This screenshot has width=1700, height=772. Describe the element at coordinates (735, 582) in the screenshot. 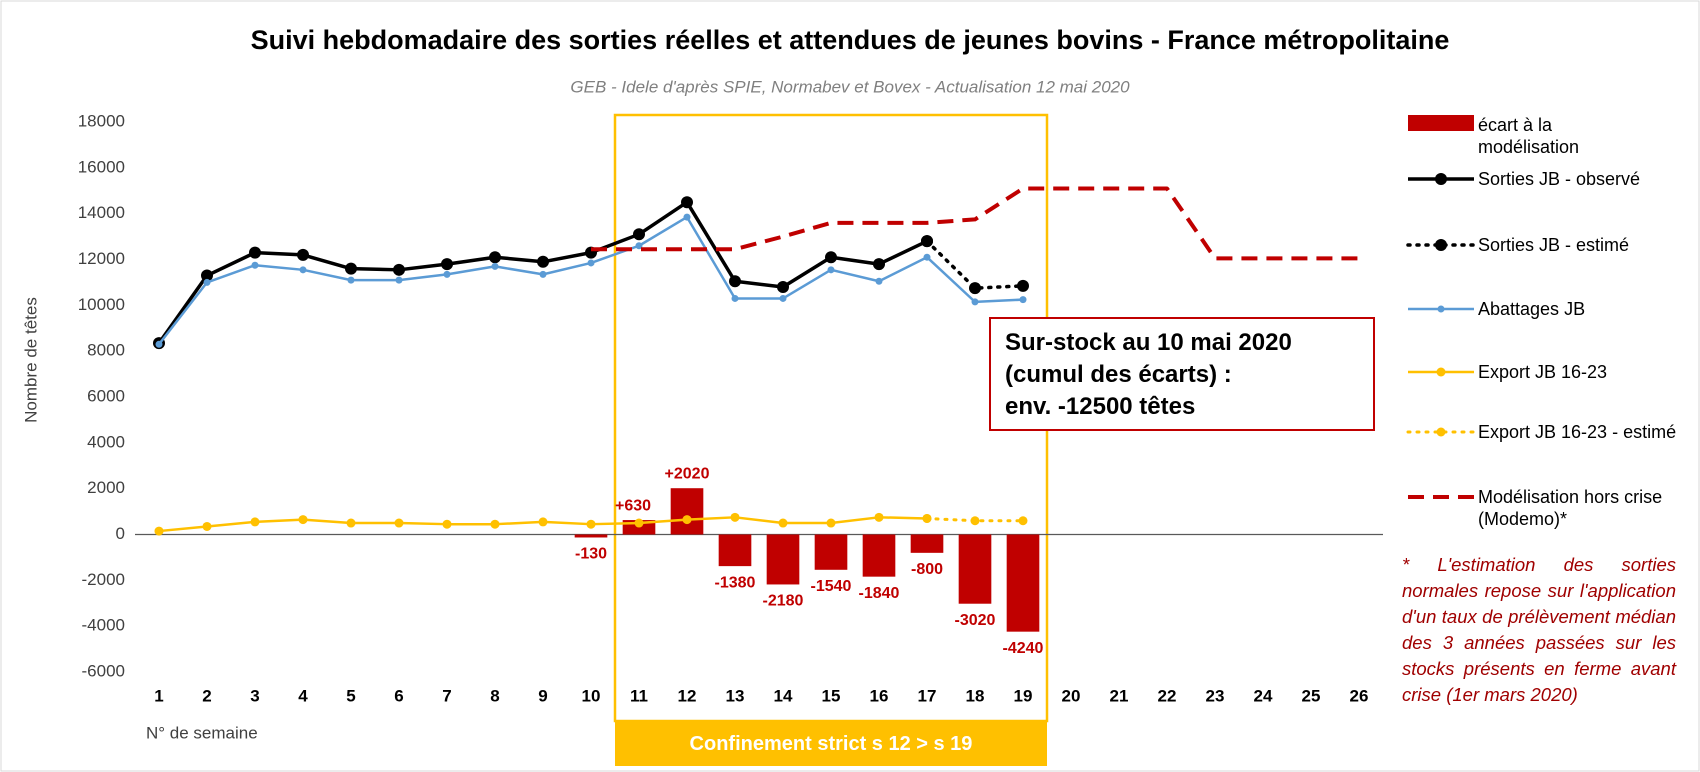

I see `data-label: -1380` at that location.